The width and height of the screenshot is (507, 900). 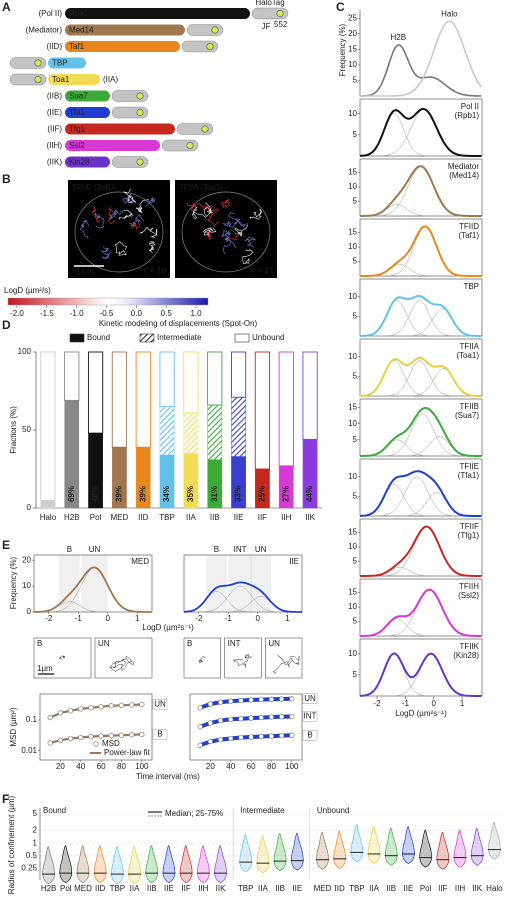 What do you see at coordinates (262, 810) in the screenshot?
I see `group-label: Intermediate` at bounding box center [262, 810].